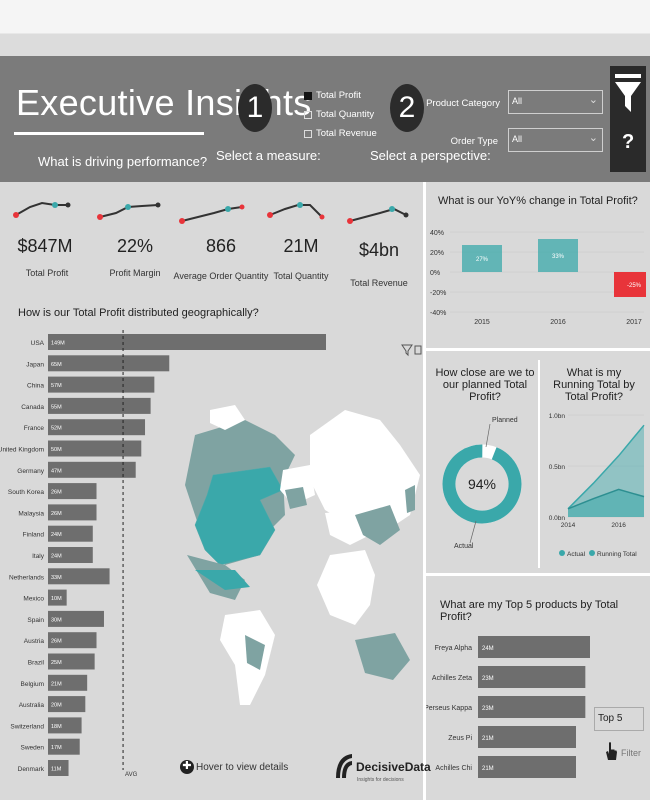  What do you see at coordinates (505, 420) in the screenshot?
I see `planned-slice-label: Planned` at bounding box center [505, 420].